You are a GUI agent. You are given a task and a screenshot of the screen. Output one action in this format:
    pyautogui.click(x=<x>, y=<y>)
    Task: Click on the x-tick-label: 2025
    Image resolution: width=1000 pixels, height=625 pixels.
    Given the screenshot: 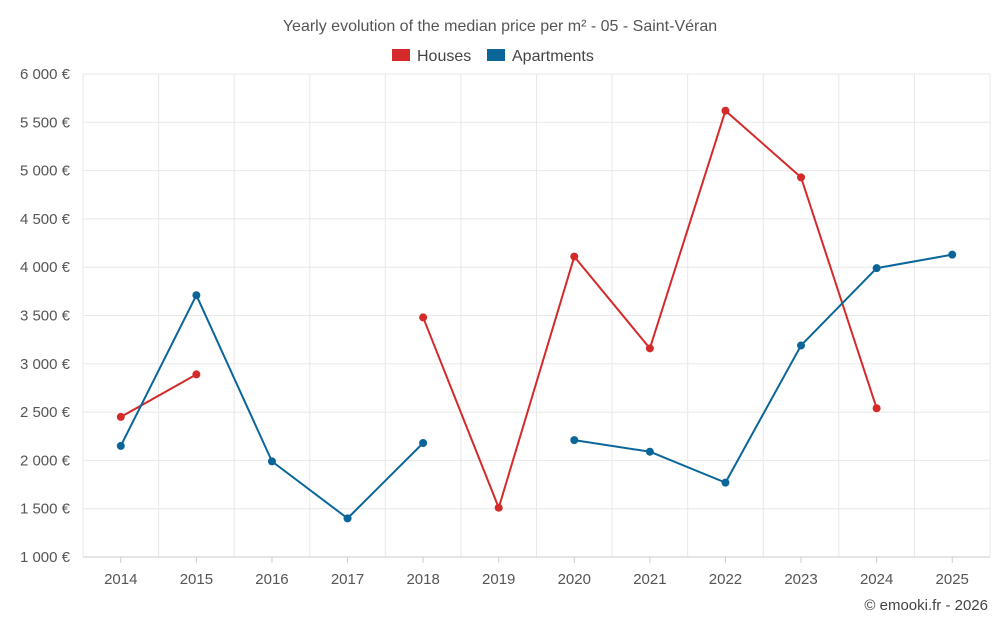 What is the action you would take?
    pyautogui.click(x=952, y=579)
    